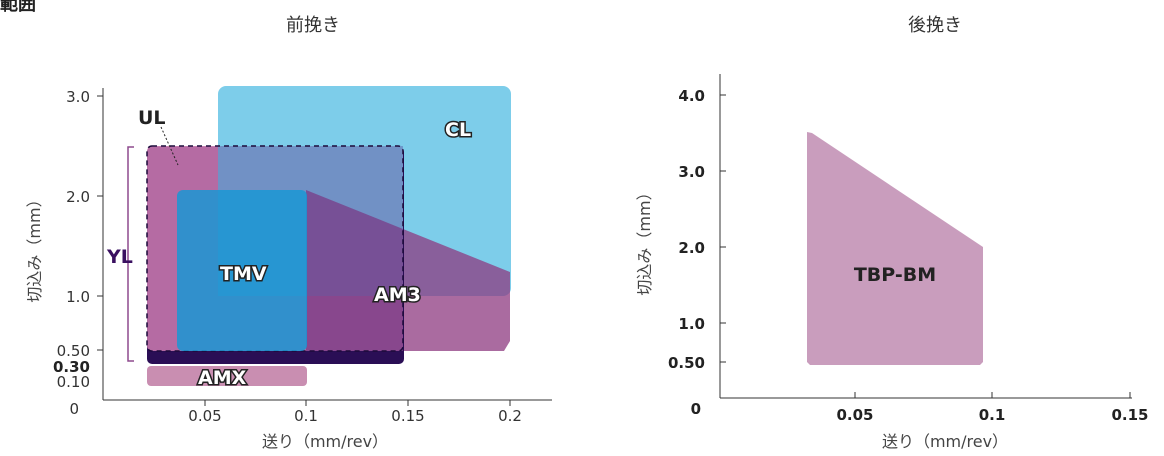 The width and height of the screenshot is (1164, 456). What do you see at coordinates (73, 382) in the screenshot?
I see `y-tick-label: 0.10` at bounding box center [73, 382].